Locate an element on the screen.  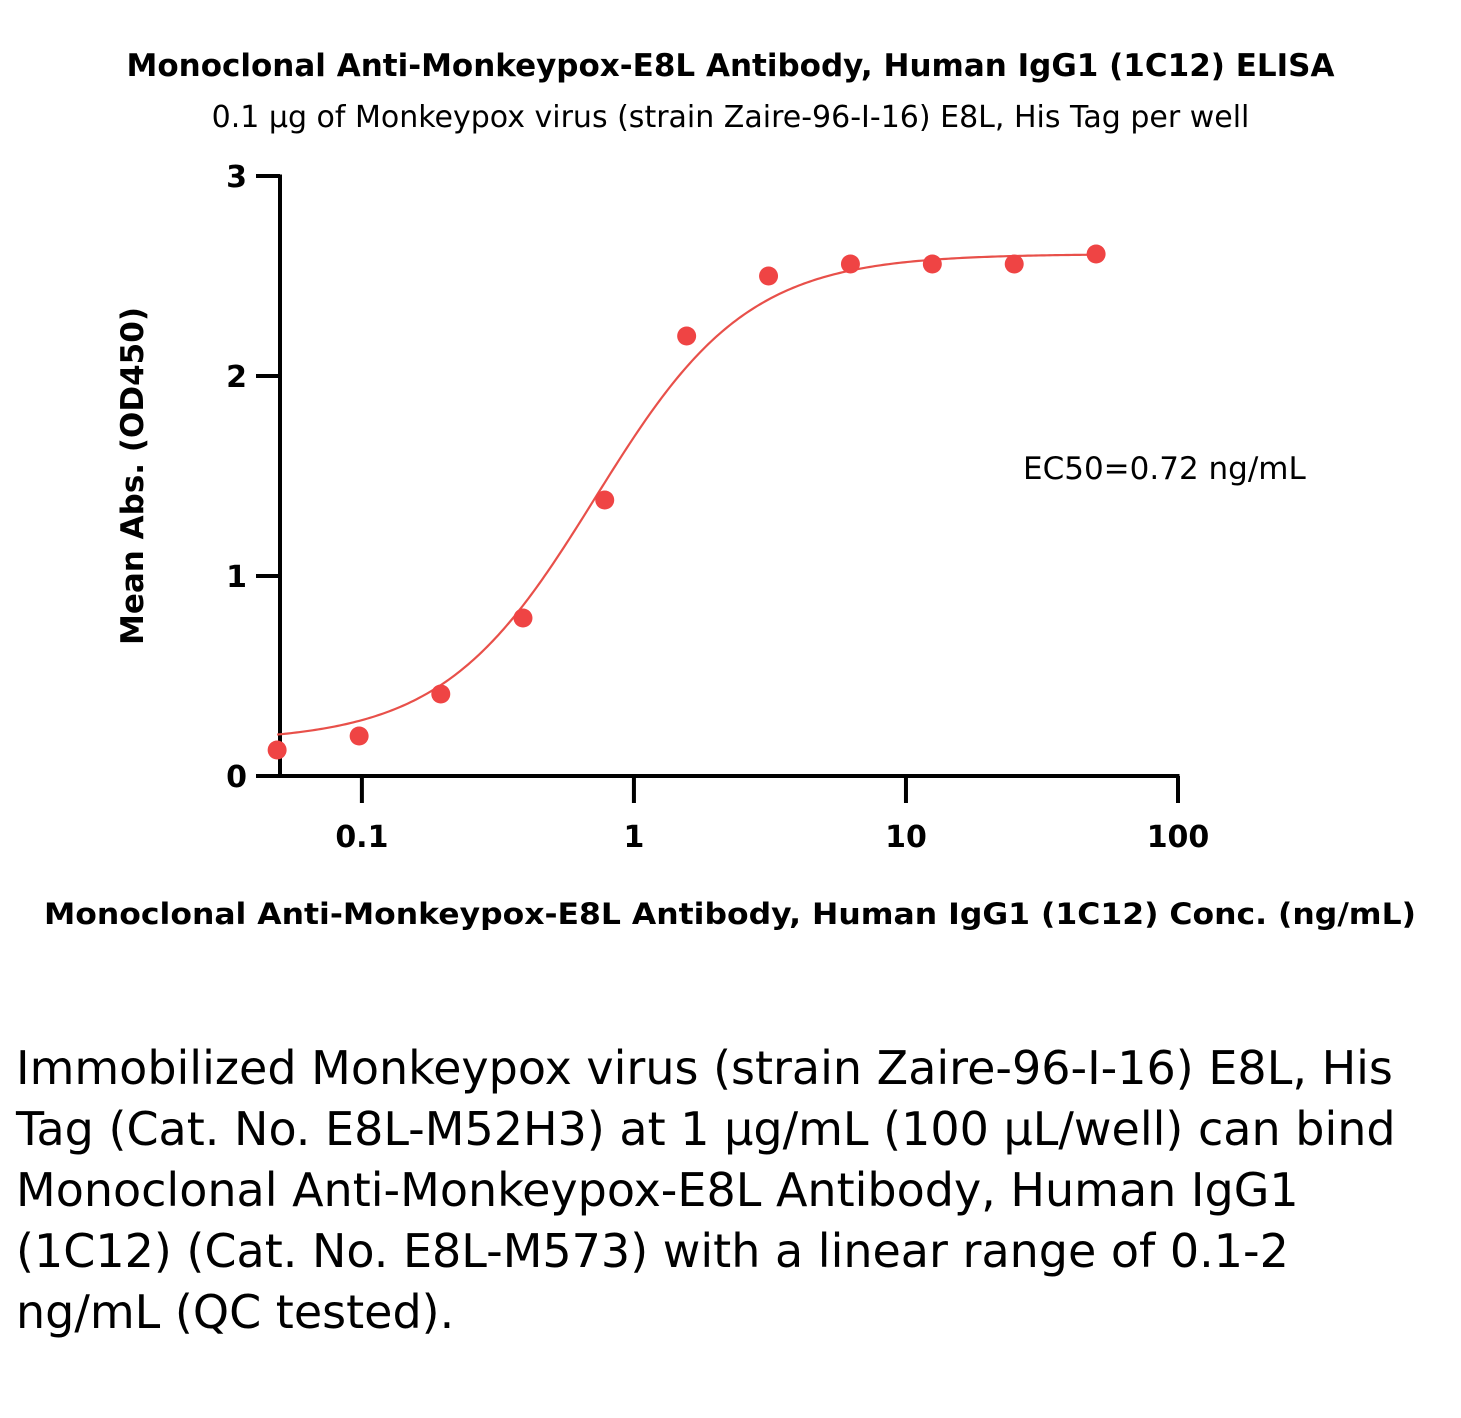
y-tick-label: 0 is located at coordinates (236, 777).